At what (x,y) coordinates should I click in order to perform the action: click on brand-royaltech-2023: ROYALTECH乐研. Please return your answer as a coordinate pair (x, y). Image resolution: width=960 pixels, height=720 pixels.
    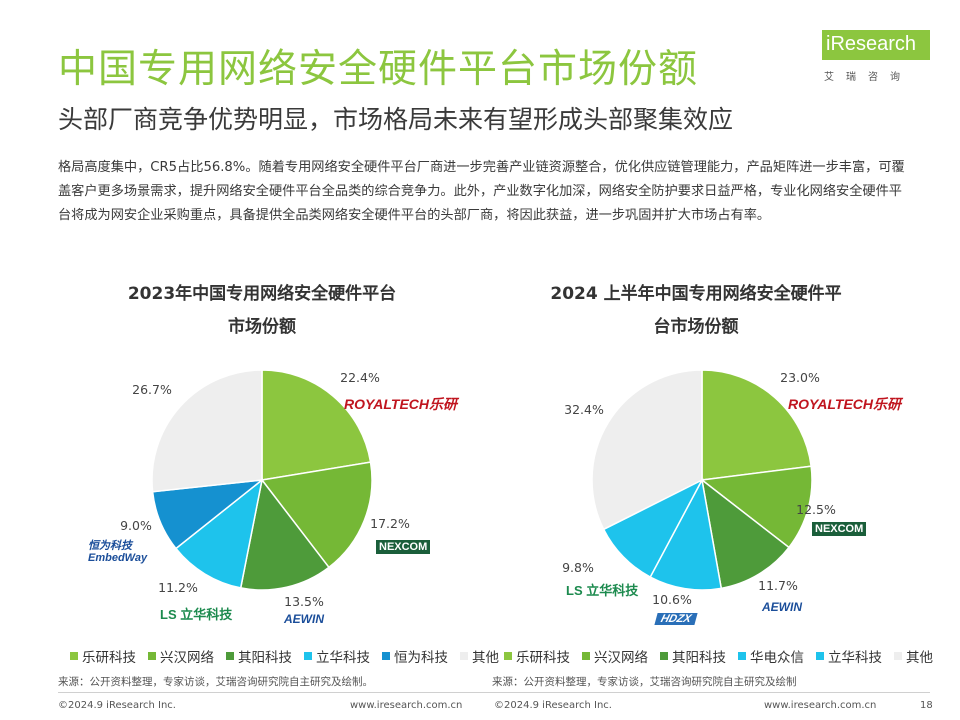
    Looking at the image, I should click on (401, 404).